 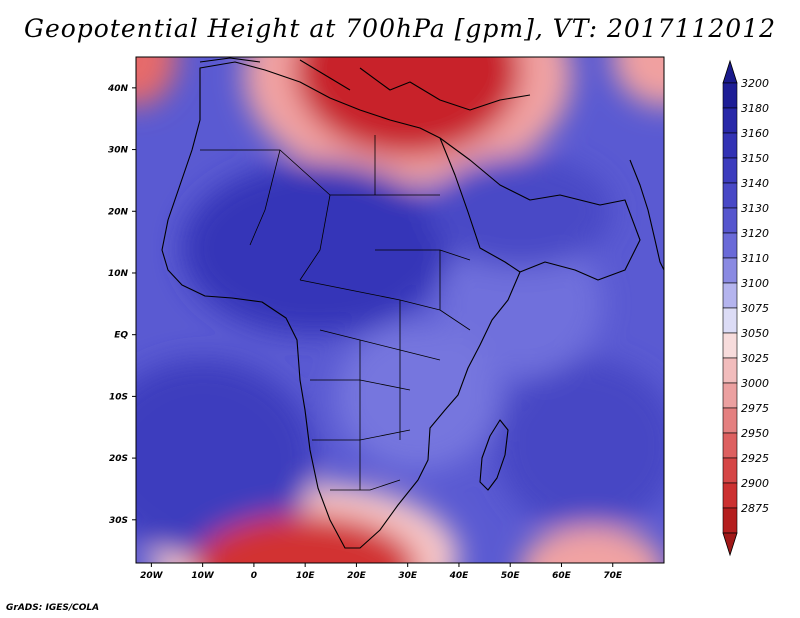 What do you see at coordinates (315, 248) in the screenshot?
I see `field-region-sahara-ridge` at bounding box center [315, 248].